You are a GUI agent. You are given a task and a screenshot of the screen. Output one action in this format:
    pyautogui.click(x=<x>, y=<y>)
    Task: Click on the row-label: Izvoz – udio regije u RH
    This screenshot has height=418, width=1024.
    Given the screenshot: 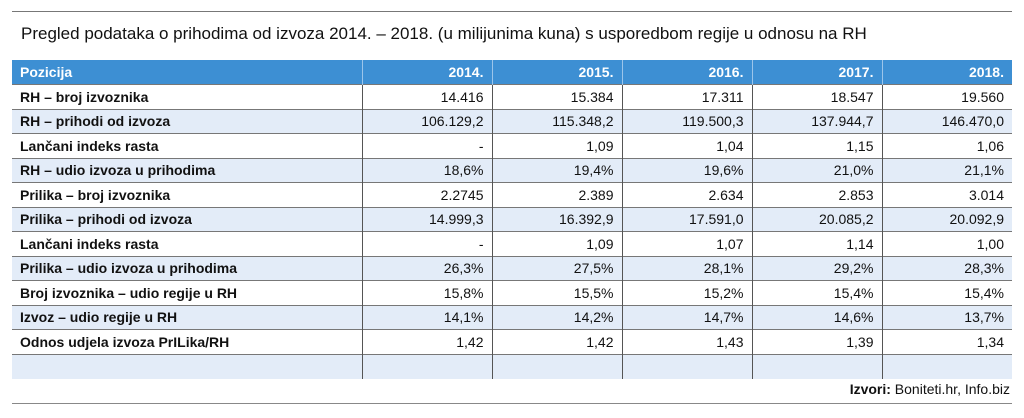 What is the action you would take?
    pyautogui.click(x=187, y=317)
    